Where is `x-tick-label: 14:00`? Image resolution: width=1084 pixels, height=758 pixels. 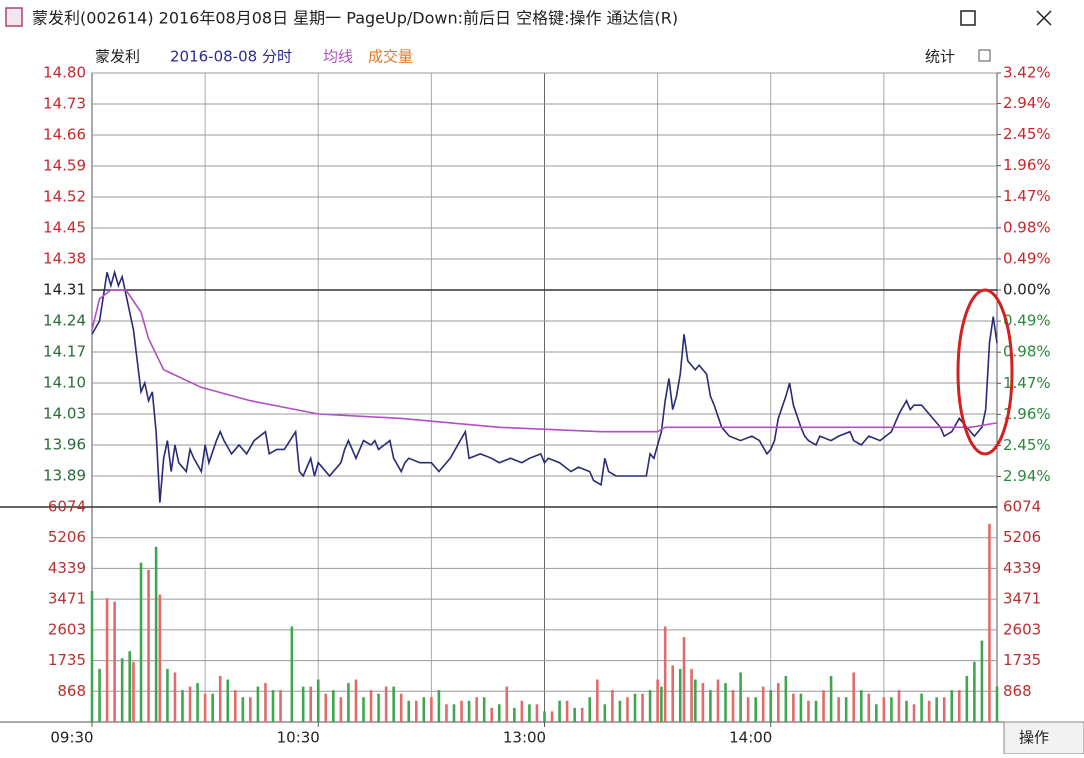
x-tick-label: 14:00 is located at coordinates (750, 738).